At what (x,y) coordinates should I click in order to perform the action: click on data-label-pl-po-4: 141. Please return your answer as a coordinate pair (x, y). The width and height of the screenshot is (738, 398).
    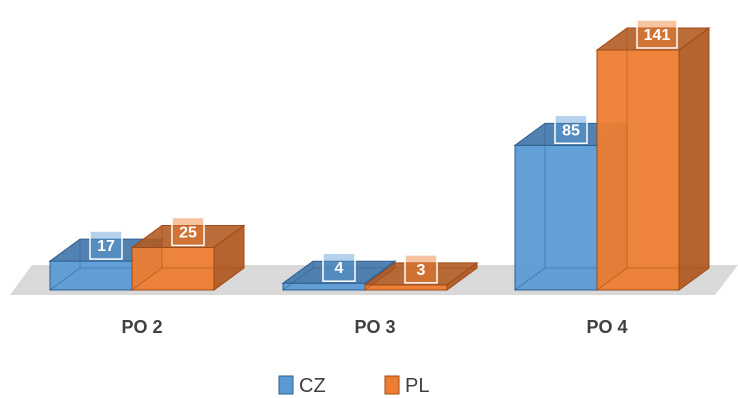
    Looking at the image, I should click on (657, 34).